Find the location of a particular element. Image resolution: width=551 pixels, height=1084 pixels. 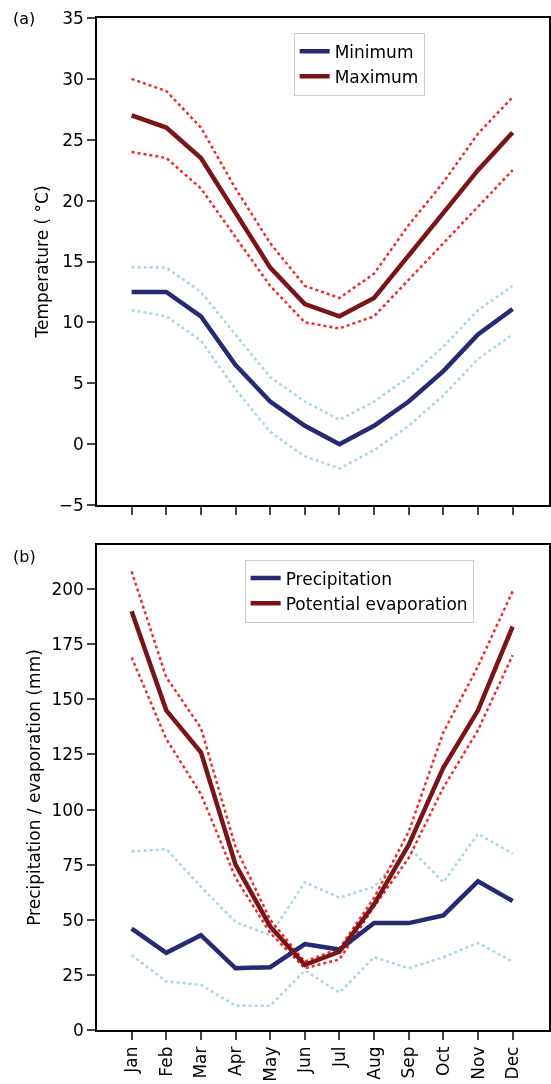

legend-label: Potential evaporation is located at coordinates (376, 603).